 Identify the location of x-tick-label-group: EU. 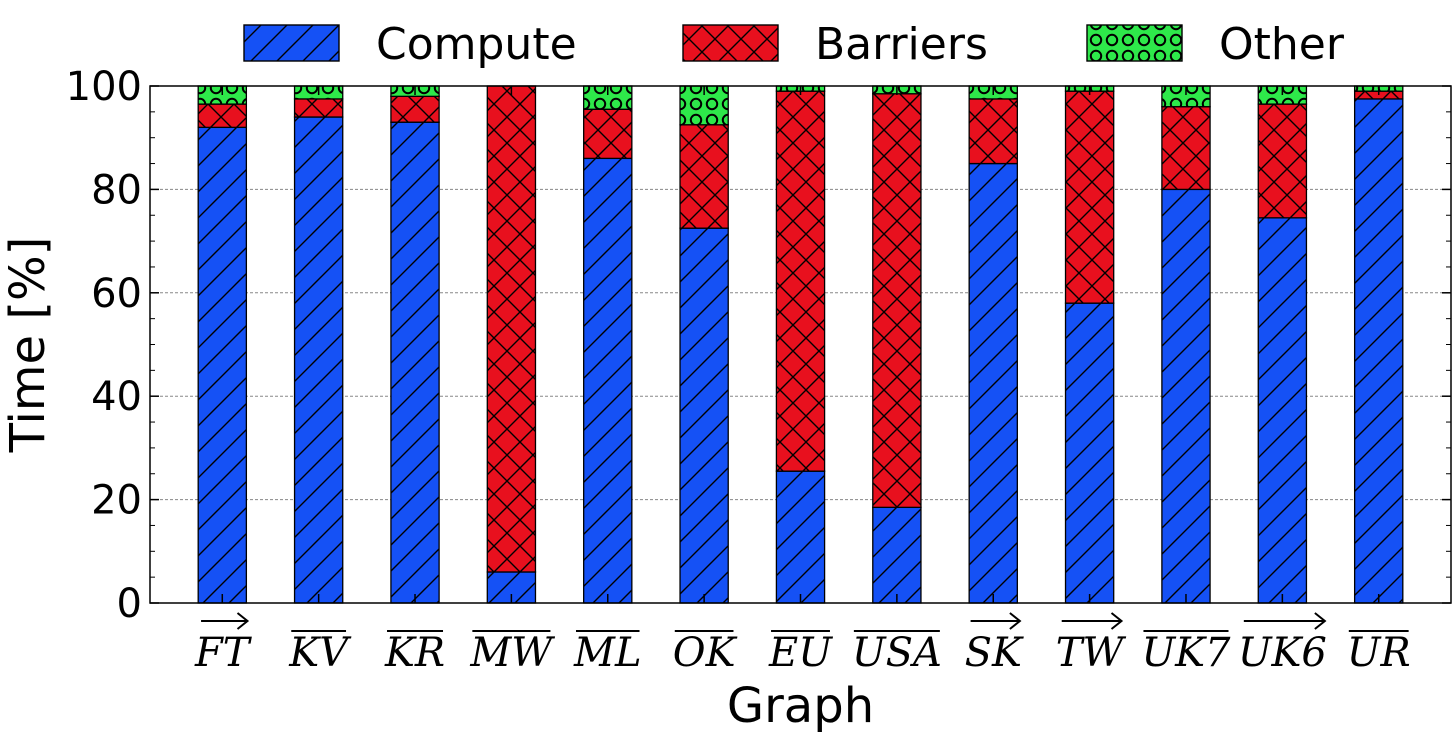
(800, 653).